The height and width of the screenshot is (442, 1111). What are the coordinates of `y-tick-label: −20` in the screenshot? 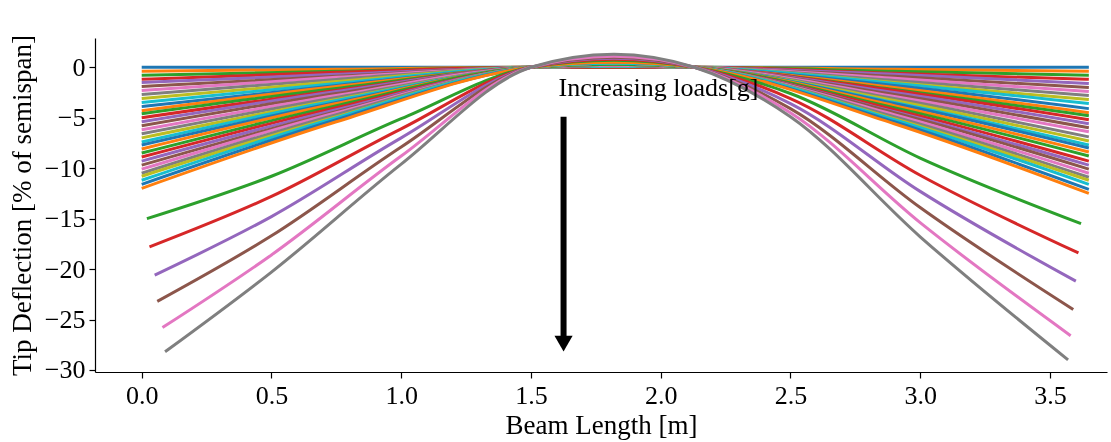 It's located at (65, 269).